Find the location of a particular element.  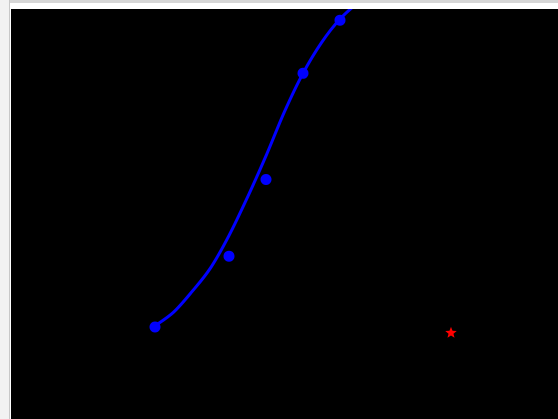

star-point-marker is located at coordinates (451, 332).